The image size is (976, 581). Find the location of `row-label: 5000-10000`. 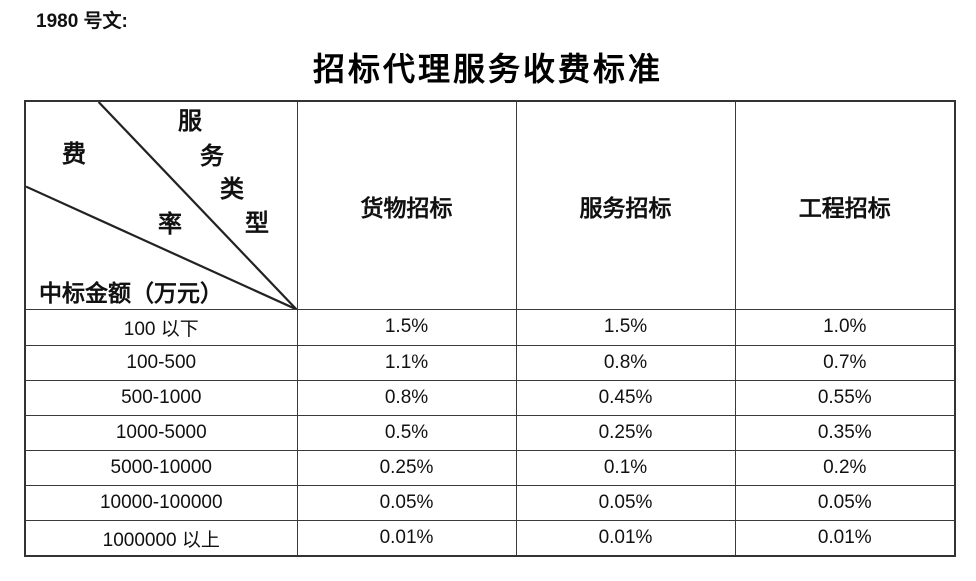

row-label: 5000-10000 is located at coordinates (161, 468).